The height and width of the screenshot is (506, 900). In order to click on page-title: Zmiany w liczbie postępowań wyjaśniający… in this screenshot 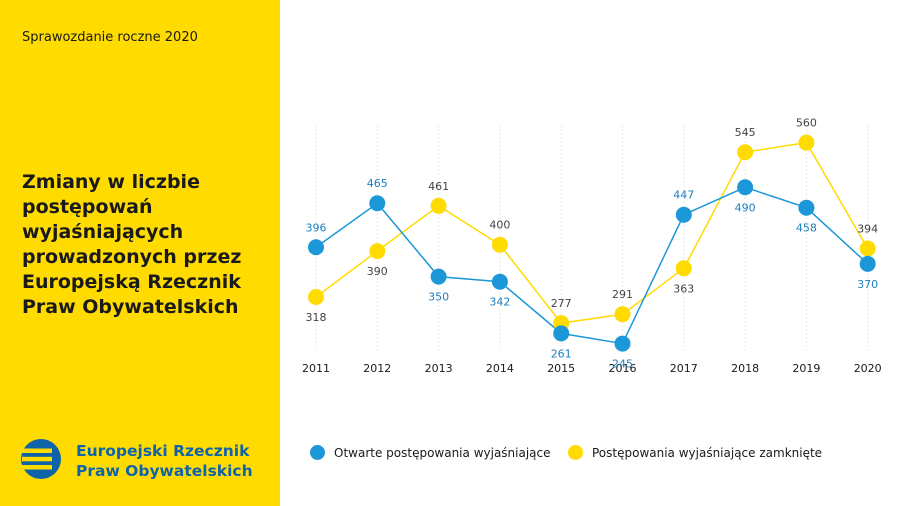, I will do `click(132, 244)`.